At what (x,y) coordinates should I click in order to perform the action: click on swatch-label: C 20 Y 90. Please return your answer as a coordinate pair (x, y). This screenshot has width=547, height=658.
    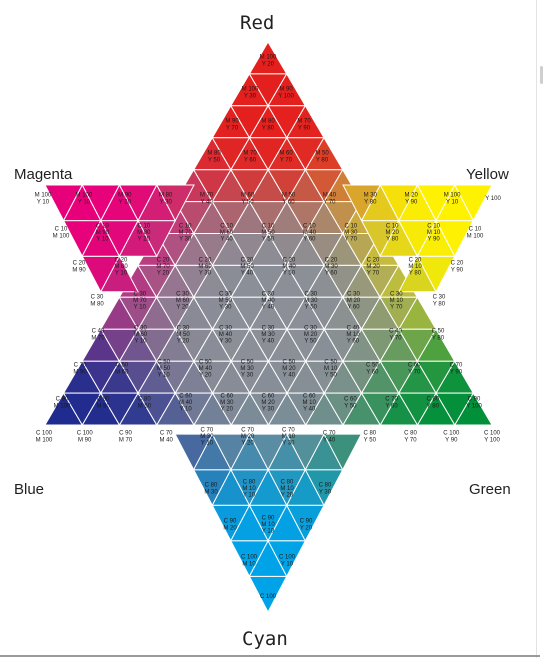
    Looking at the image, I should click on (457, 267).